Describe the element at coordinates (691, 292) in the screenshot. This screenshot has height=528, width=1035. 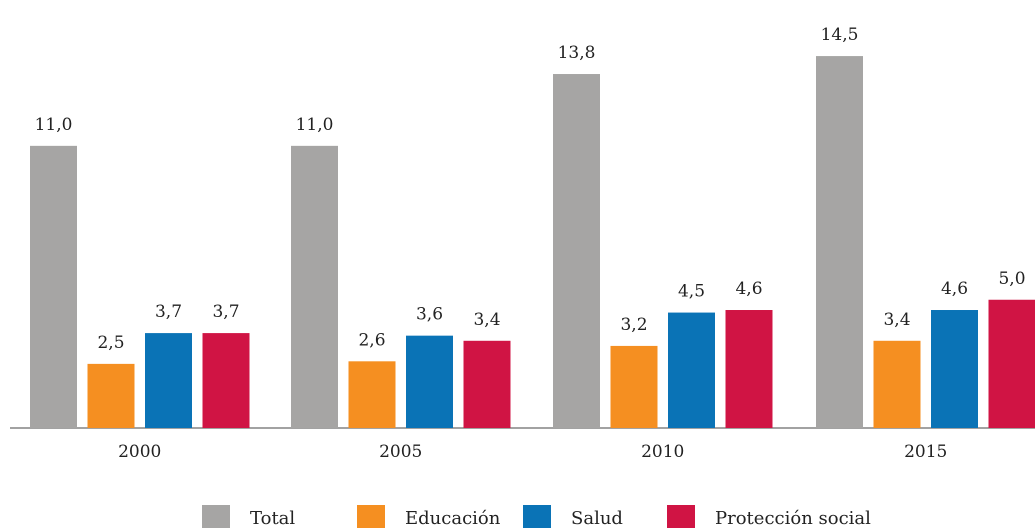
I see `bar-value-label: 4,5` at that location.